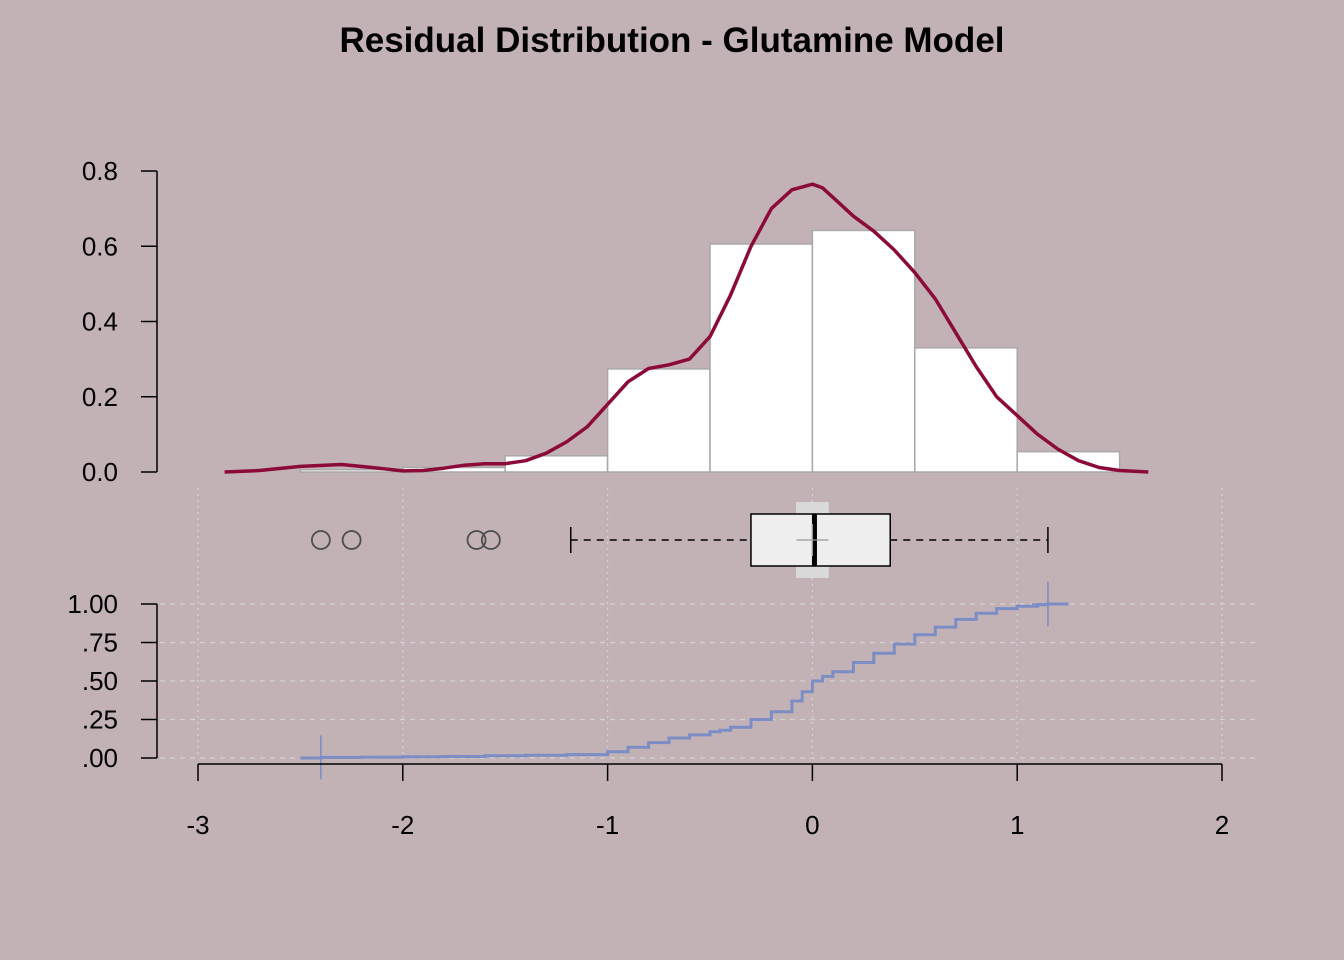 The image size is (1344, 960). I want to click on x-tick-label: -2, so click(402, 825).